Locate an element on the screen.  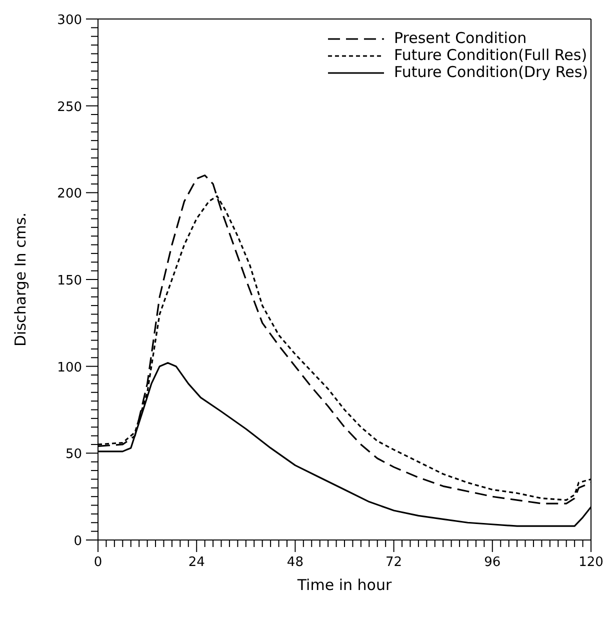
x-tick-label: 48 is located at coordinates (295, 562).